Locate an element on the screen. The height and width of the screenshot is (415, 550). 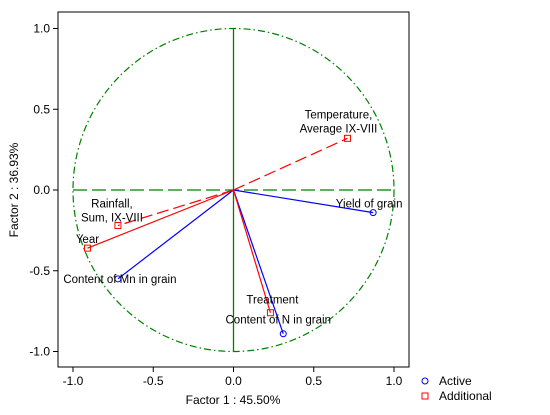
y-tick-label: 0.5 is located at coordinates (41, 109).